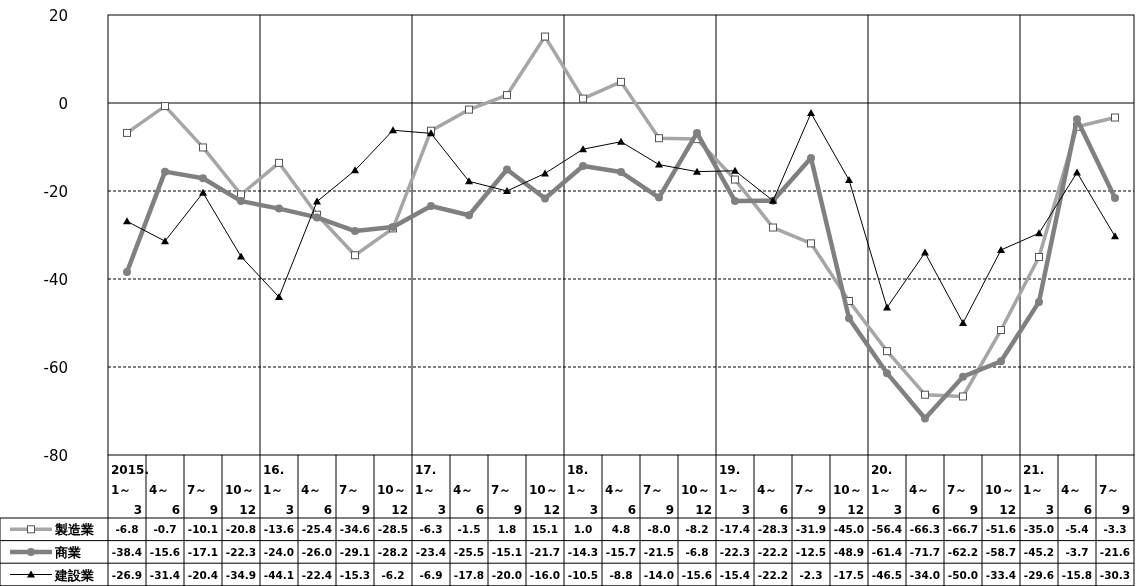 The image size is (1137, 586). I want to click on data-label: -46.5, so click(887, 574).